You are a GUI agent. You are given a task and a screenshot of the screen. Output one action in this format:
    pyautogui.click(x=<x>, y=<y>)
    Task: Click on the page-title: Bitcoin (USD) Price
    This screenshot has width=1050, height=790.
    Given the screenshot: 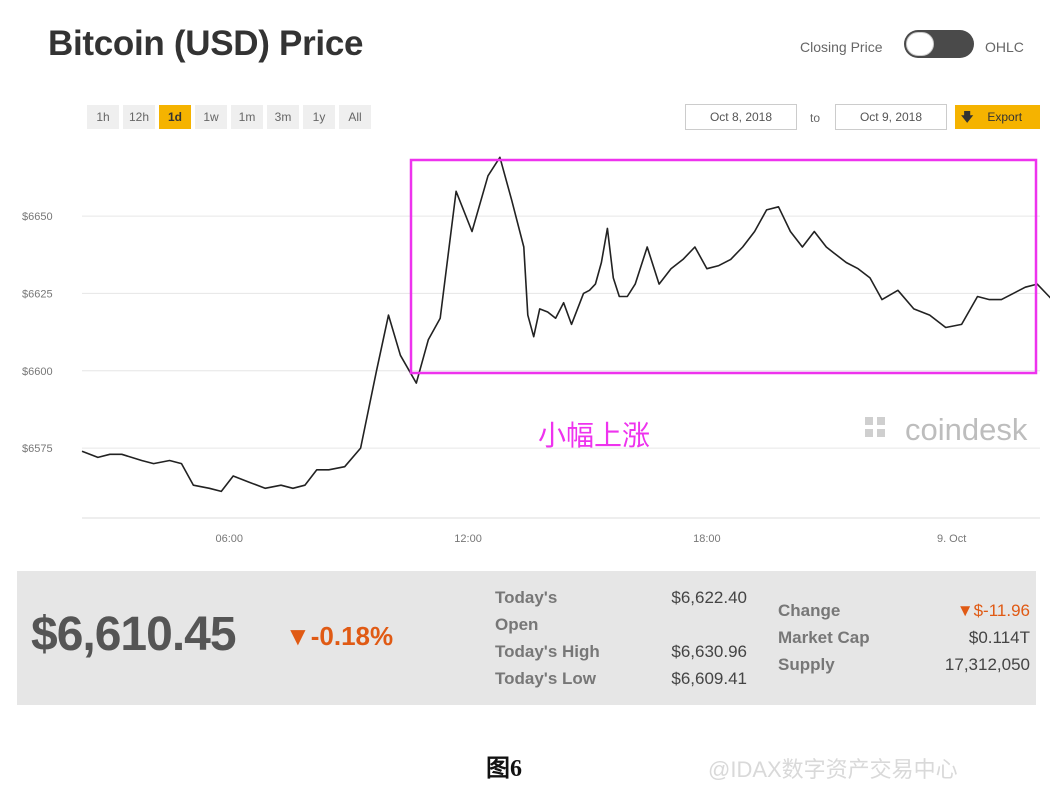 What is the action you would take?
    pyautogui.click(x=206, y=43)
    